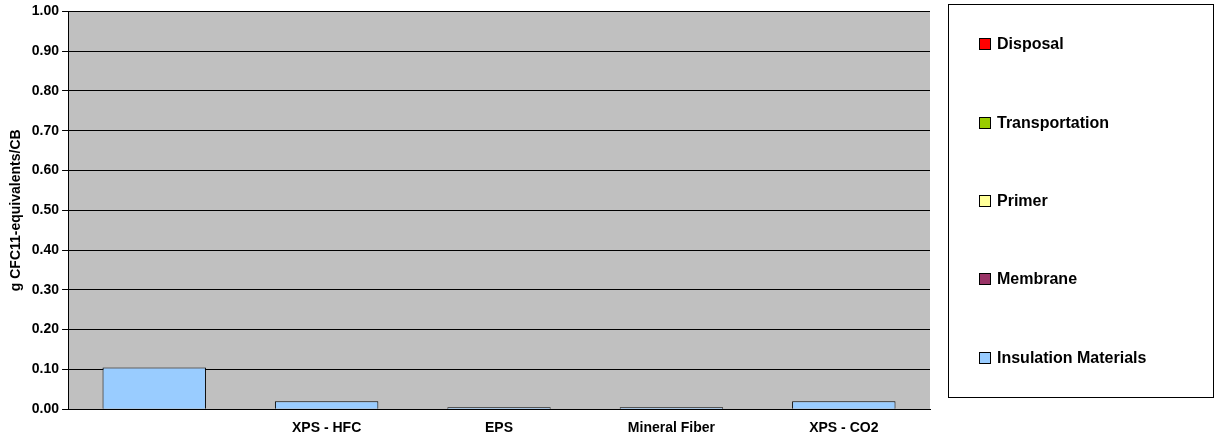 The image size is (1218, 444). What do you see at coordinates (1053, 122) in the screenshot?
I see `legend-label: Transportation` at bounding box center [1053, 122].